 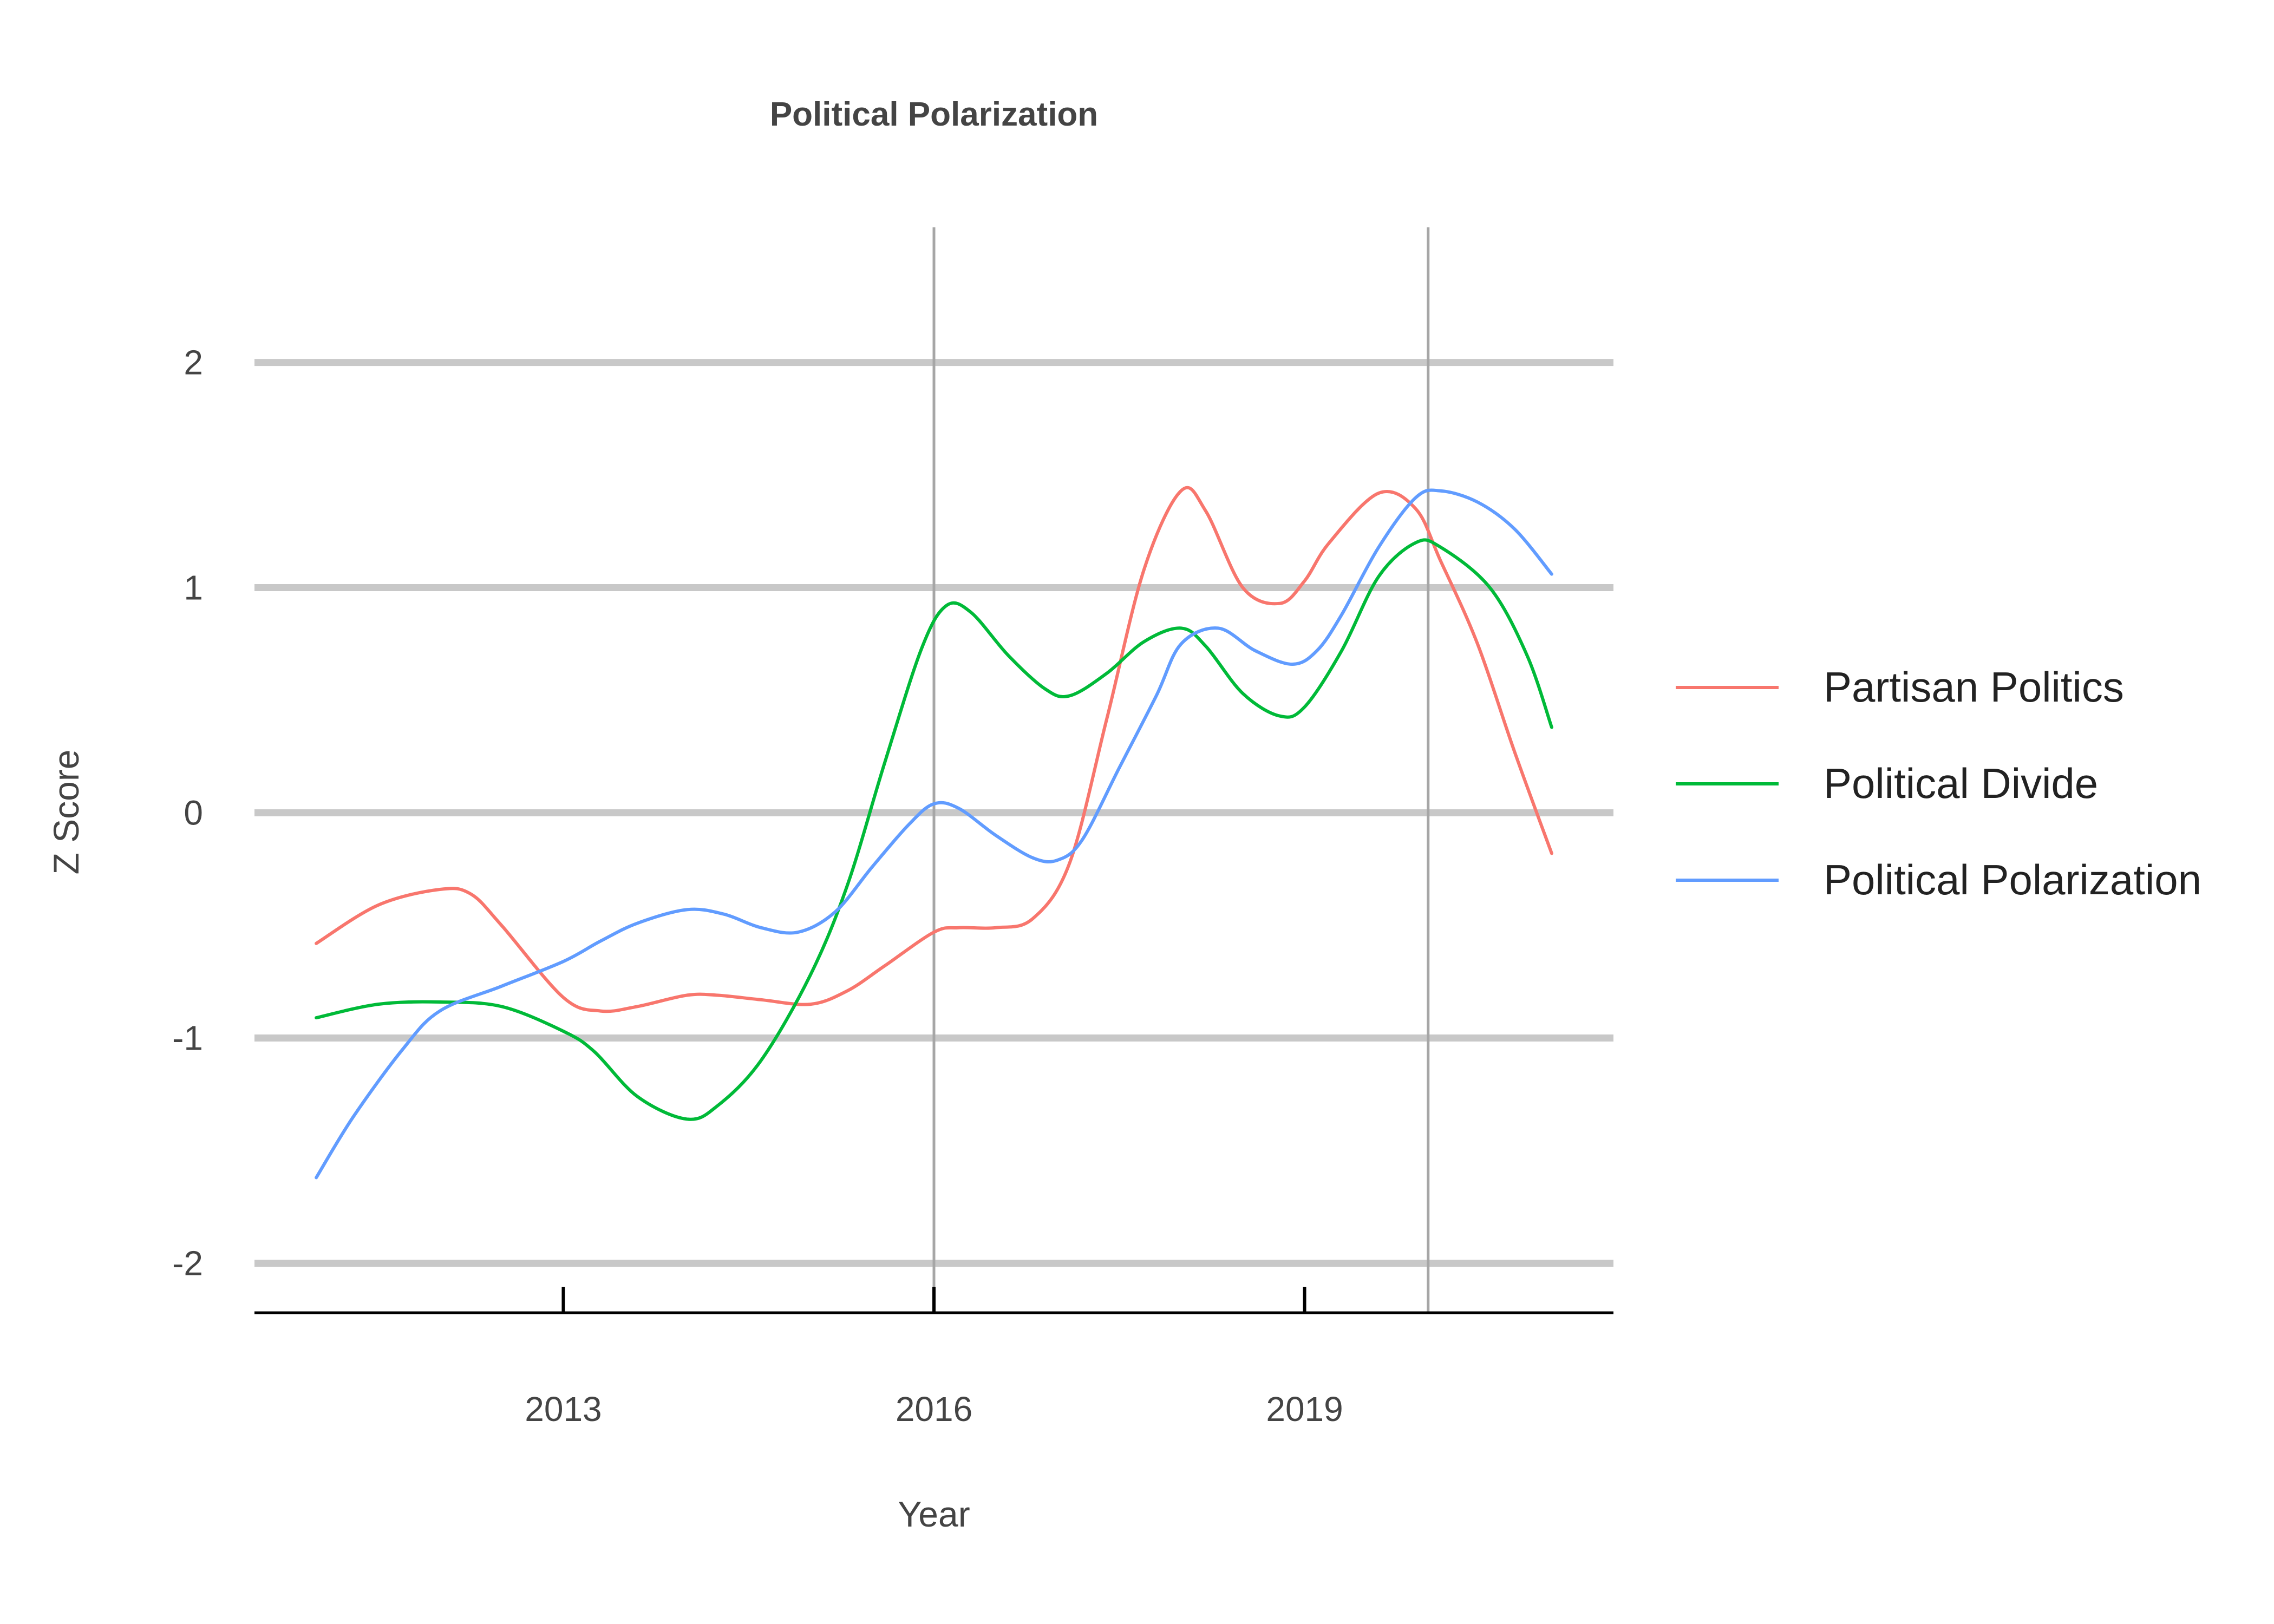 I want to click on legend-label-partisan-politics: Partisan Politics, so click(x=1974, y=687).